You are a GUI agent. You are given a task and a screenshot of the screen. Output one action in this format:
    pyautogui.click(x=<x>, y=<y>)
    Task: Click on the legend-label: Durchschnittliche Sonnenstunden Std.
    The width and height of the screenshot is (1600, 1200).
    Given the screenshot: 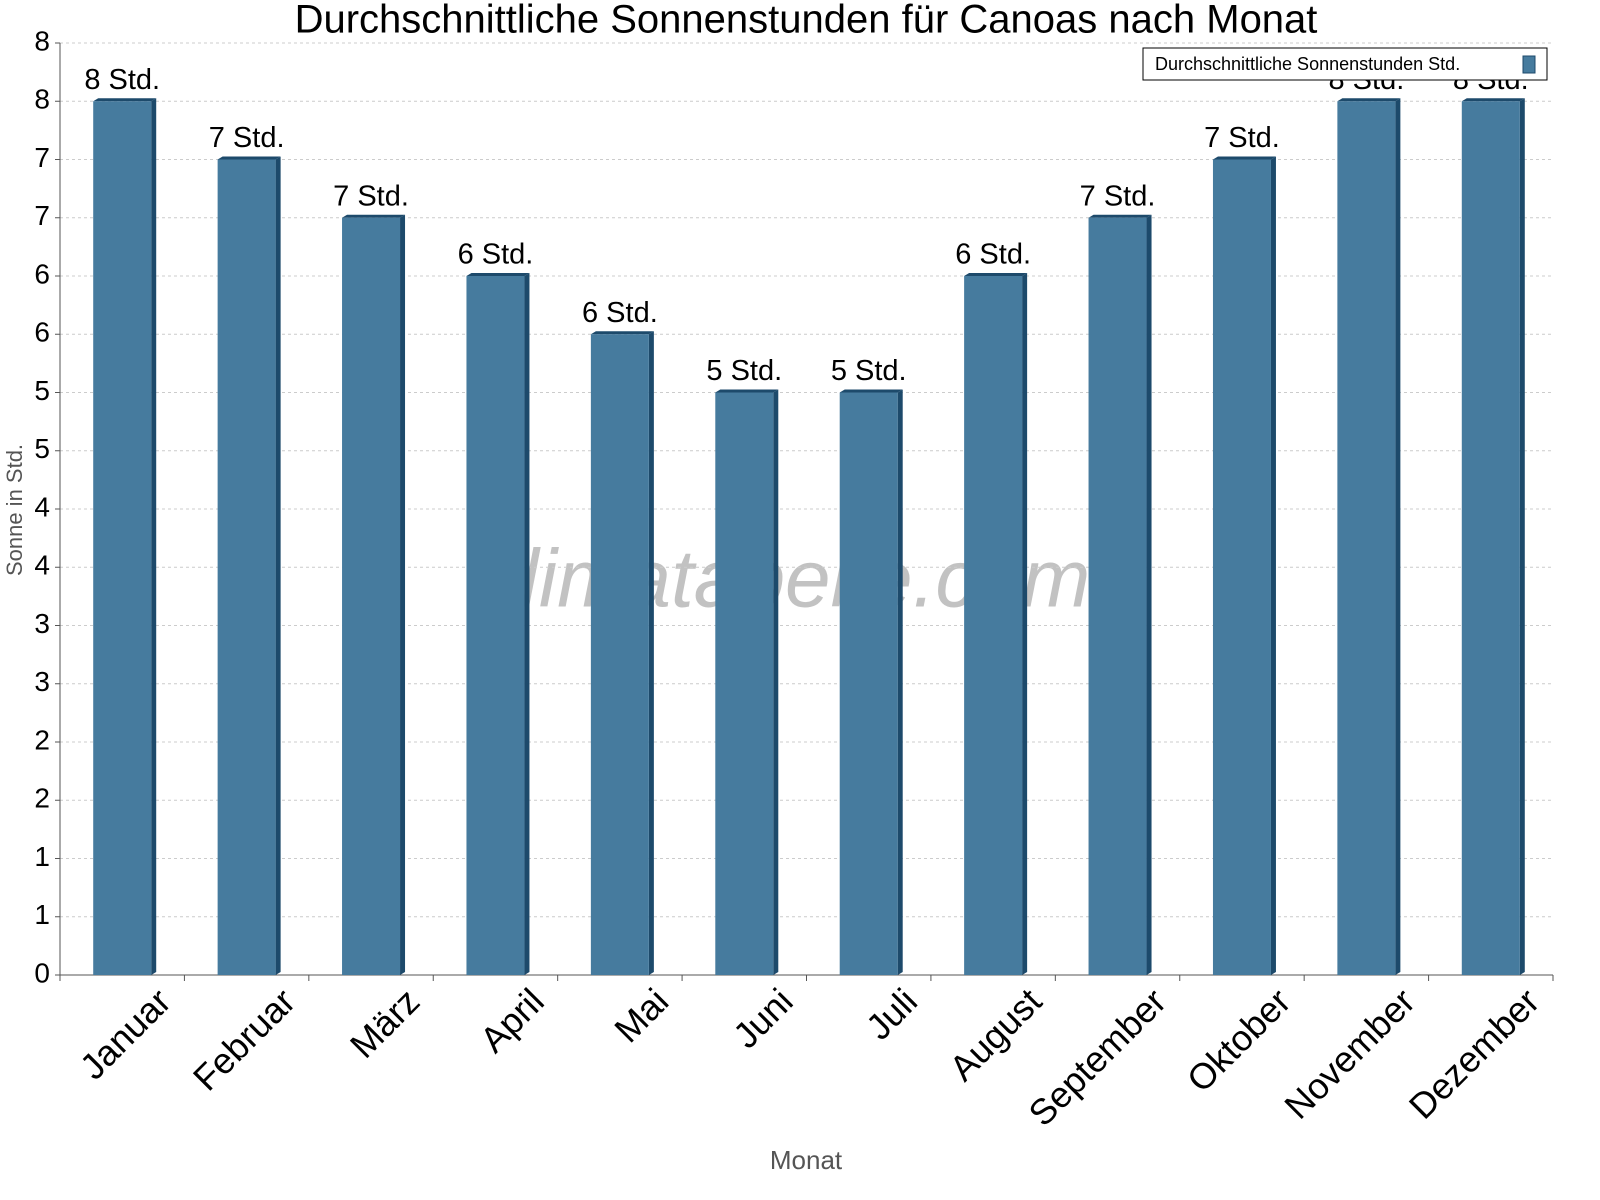 What is the action you would take?
    pyautogui.click(x=1307, y=64)
    